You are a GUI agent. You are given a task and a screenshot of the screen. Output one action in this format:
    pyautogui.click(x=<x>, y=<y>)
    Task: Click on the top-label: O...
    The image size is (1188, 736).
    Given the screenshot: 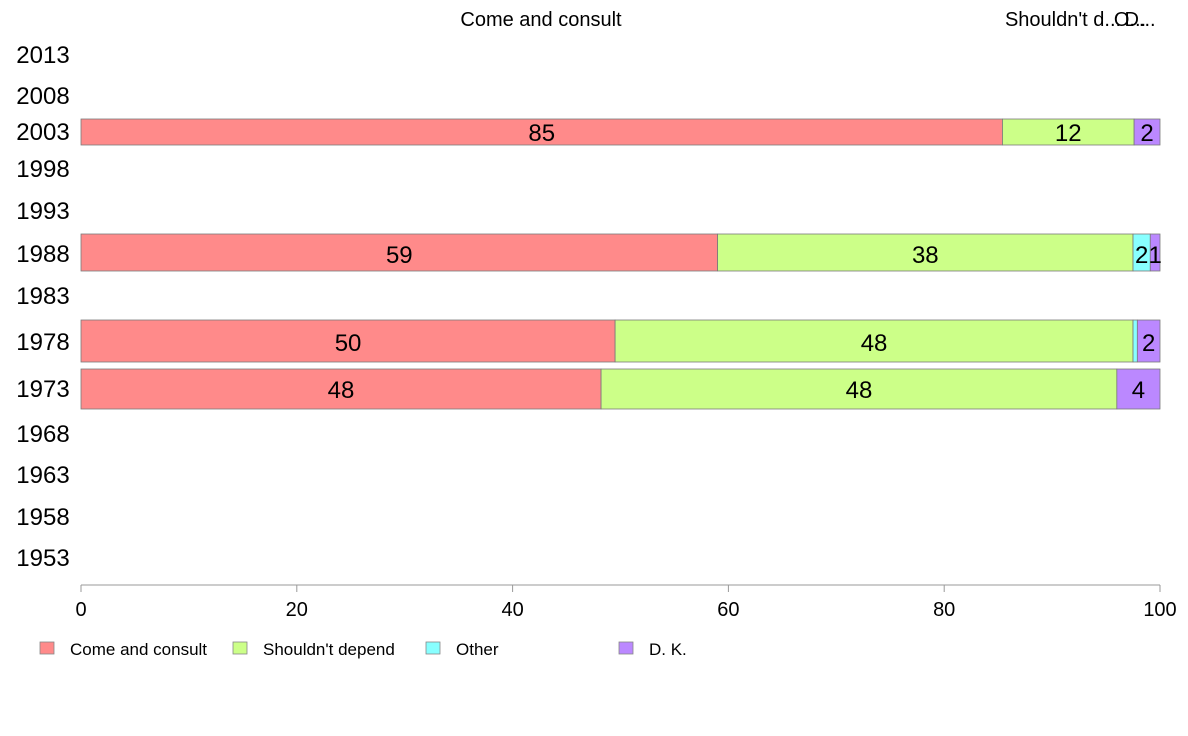 What is the action you would take?
    pyautogui.click(x=1130, y=20)
    